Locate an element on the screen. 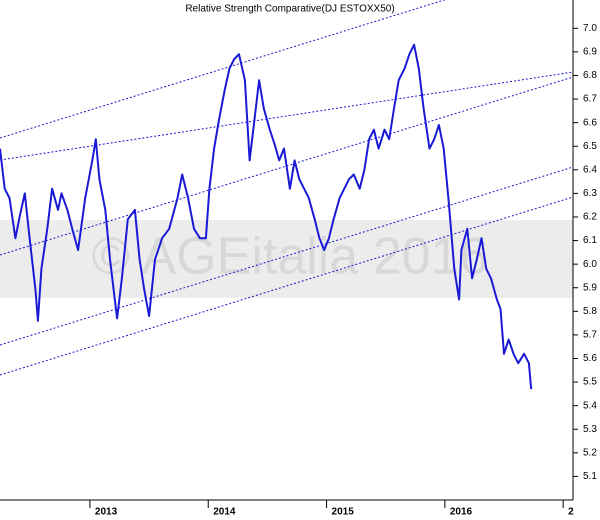 This screenshot has height=520, width=600. y-tick-label: 5.7 is located at coordinates (590, 335).